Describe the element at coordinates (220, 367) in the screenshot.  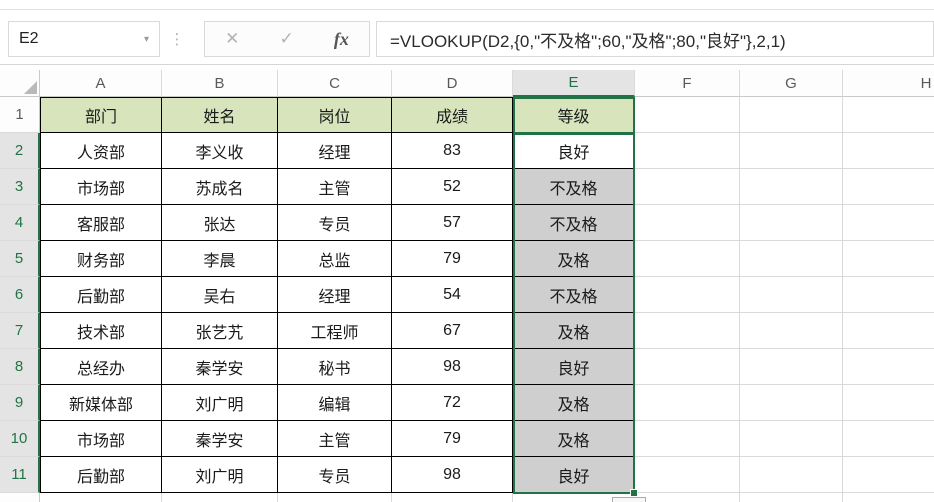
I see `cell-B8: 秦学安` at that location.